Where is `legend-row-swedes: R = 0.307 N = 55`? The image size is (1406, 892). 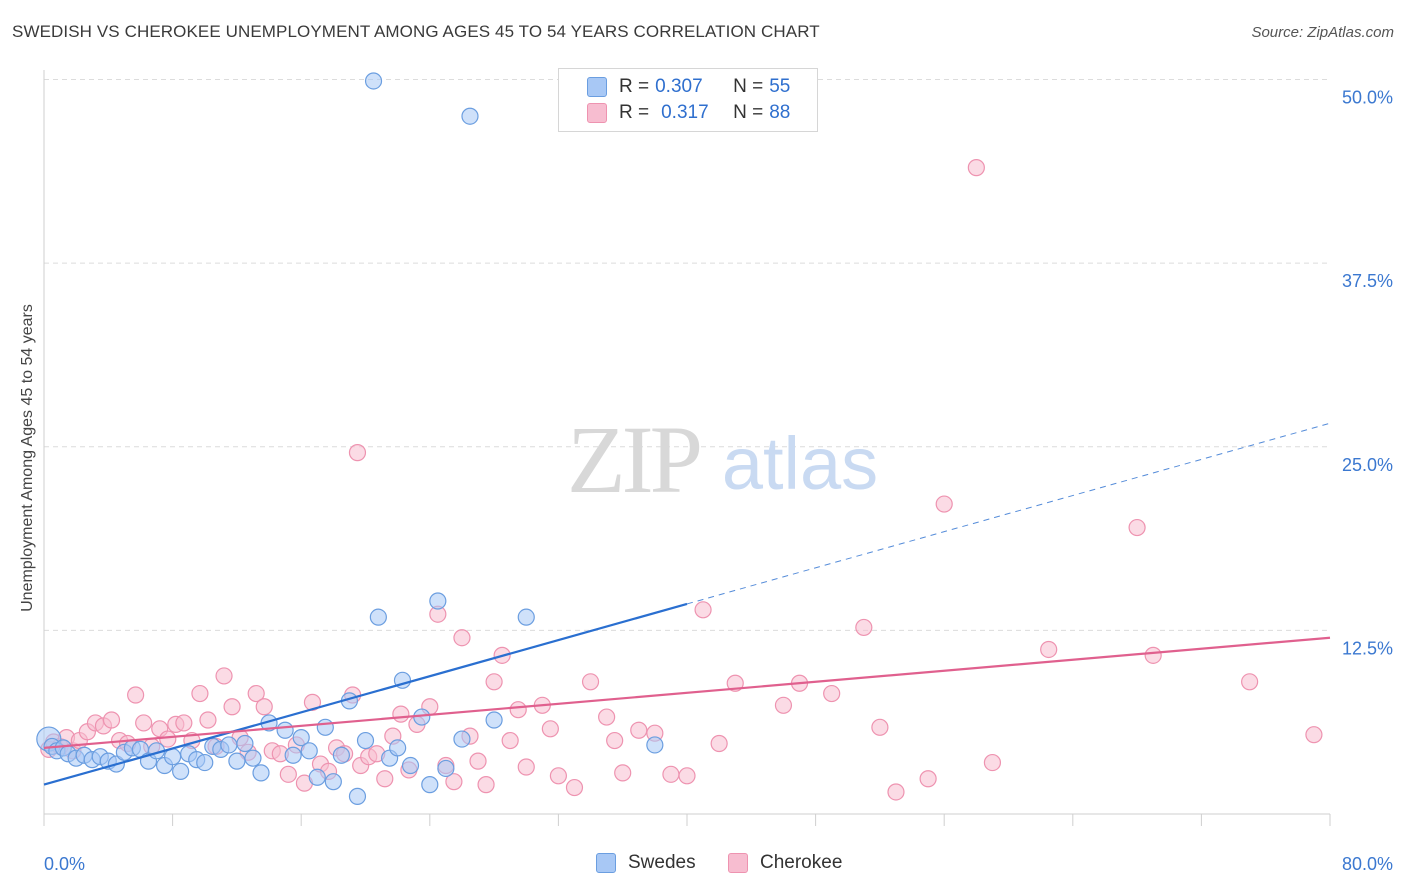
legend-row-swedes: R = 0.307 N = 55 is located at coordinates (688, 87).